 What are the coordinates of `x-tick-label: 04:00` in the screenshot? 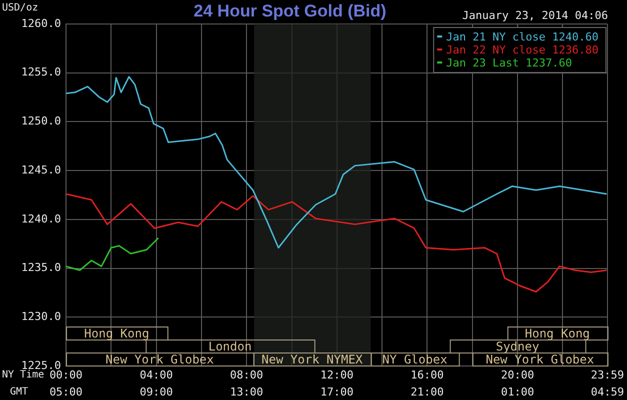 It's located at (156, 375).